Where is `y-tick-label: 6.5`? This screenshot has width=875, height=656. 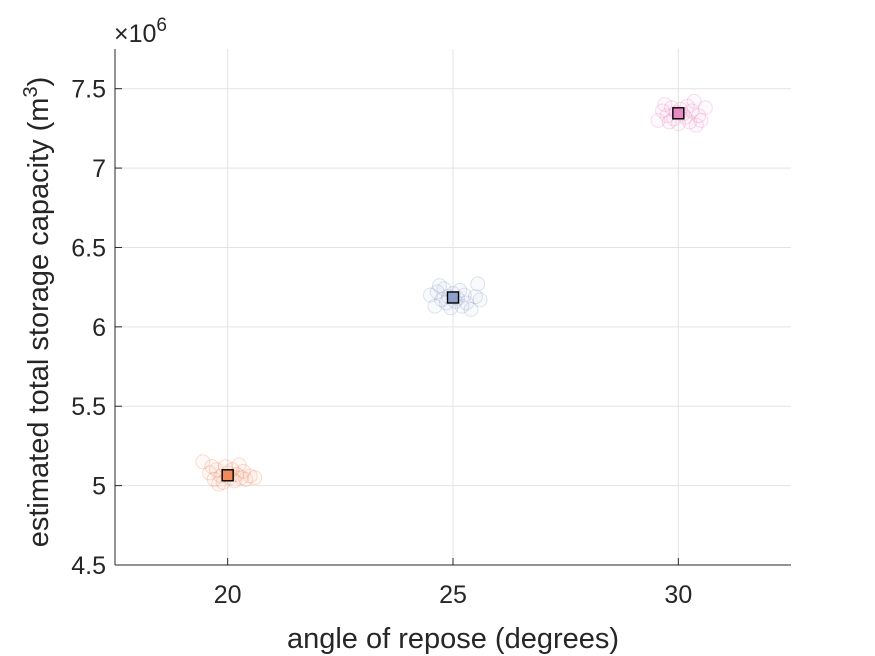
y-tick-label: 6.5 is located at coordinates (88, 248).